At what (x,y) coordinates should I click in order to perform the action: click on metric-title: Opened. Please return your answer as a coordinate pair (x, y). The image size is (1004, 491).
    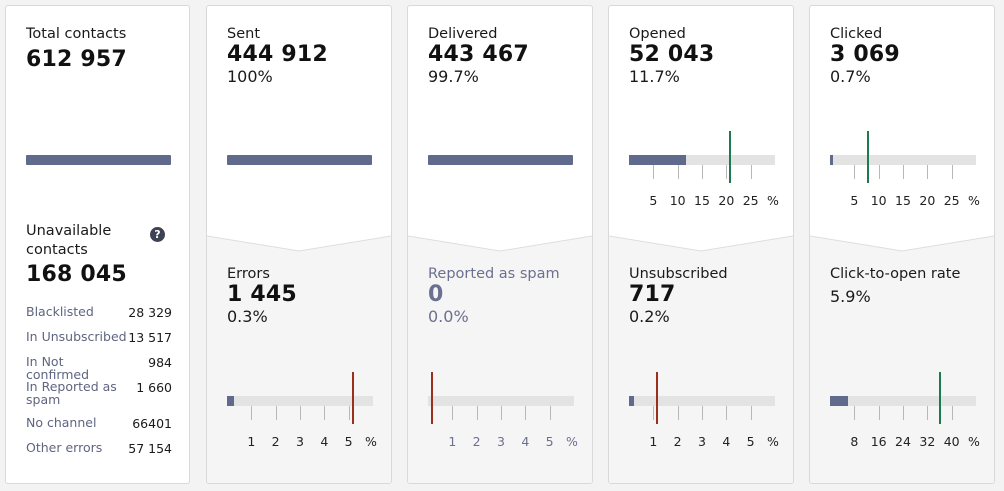
    Looking at the image, I should click on (657, 34).